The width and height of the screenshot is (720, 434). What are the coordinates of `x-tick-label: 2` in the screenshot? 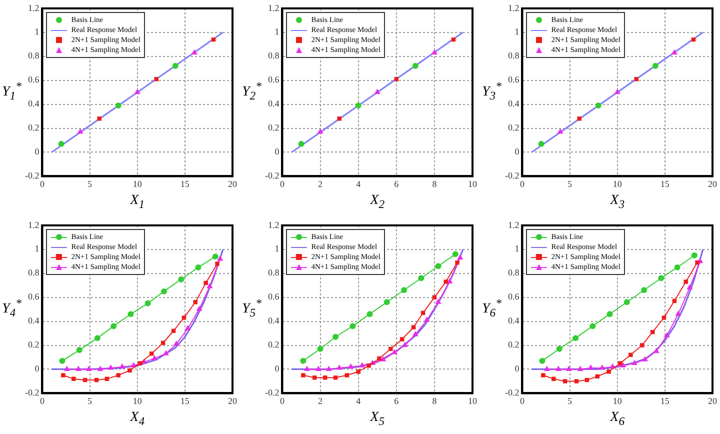 It's located at (320, 401).